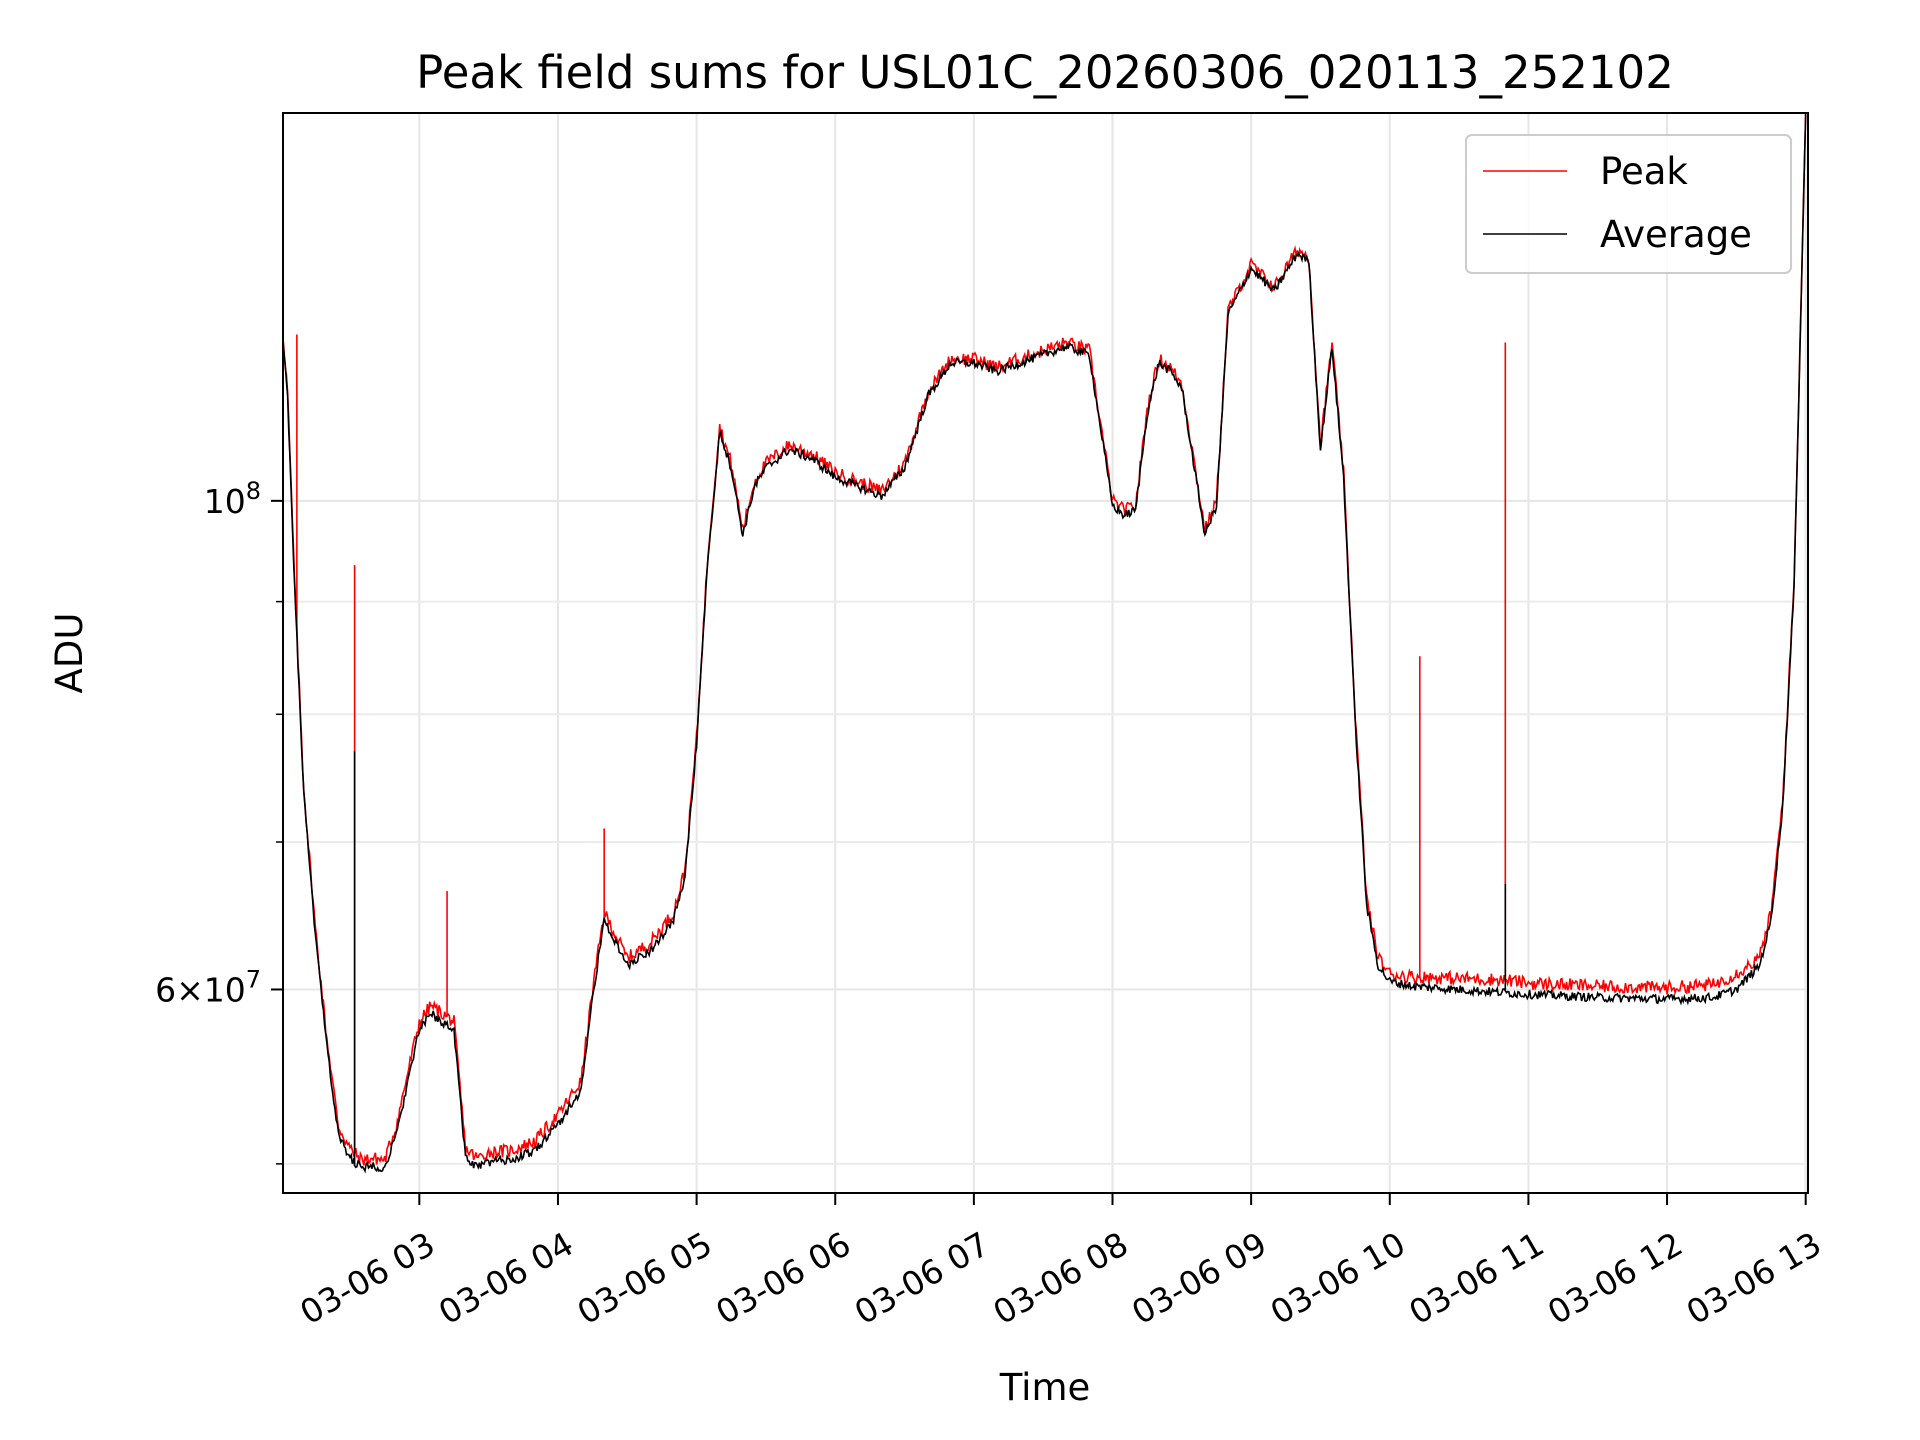 Image resolution: width=1920 pixels, height=1440 pixels. I want to click on y-tick-label: 6×107, so click(208, 987).